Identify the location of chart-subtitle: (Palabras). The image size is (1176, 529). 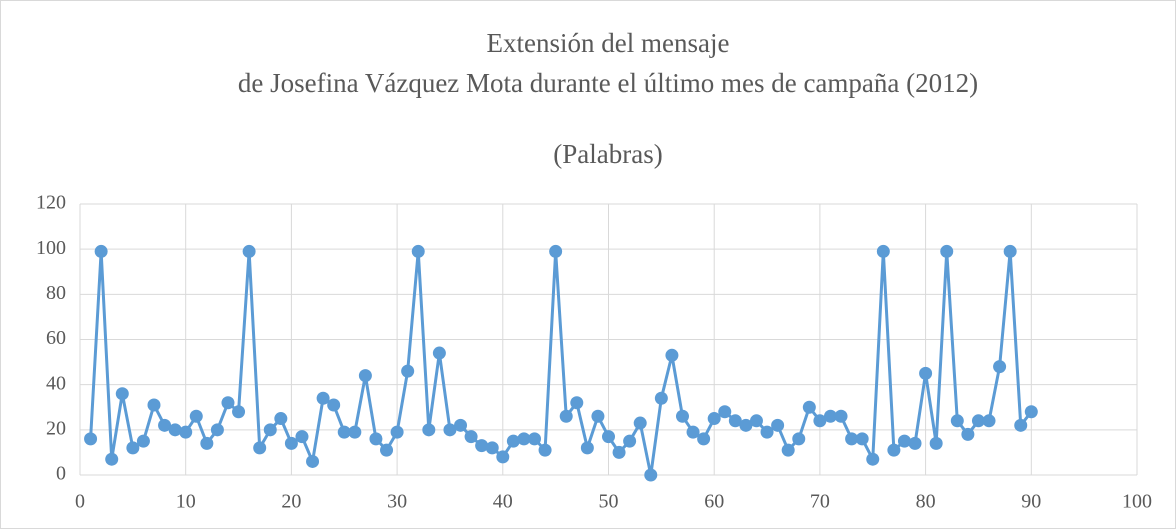
(607, 154).